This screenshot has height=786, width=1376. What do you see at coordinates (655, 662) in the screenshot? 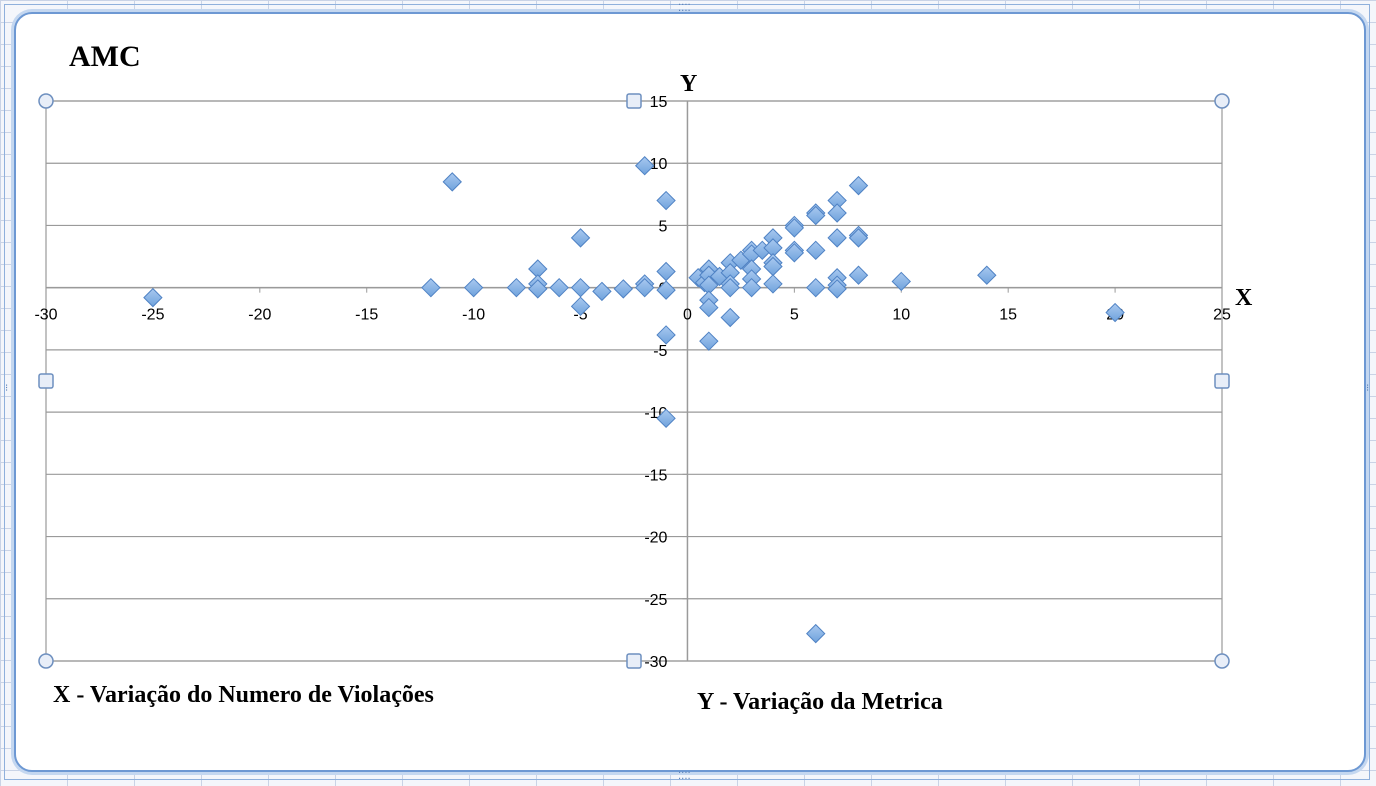
I see `y-tick-label: -30` at bounding box center [655, 662].